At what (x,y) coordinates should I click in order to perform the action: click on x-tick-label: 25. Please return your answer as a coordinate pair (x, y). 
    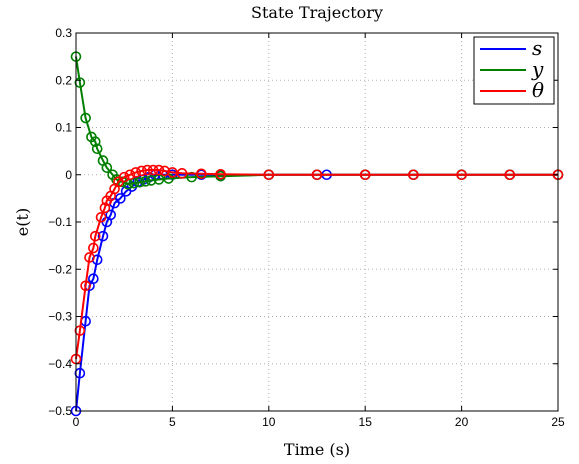
    Looking at the image, I should click on (558, 422).